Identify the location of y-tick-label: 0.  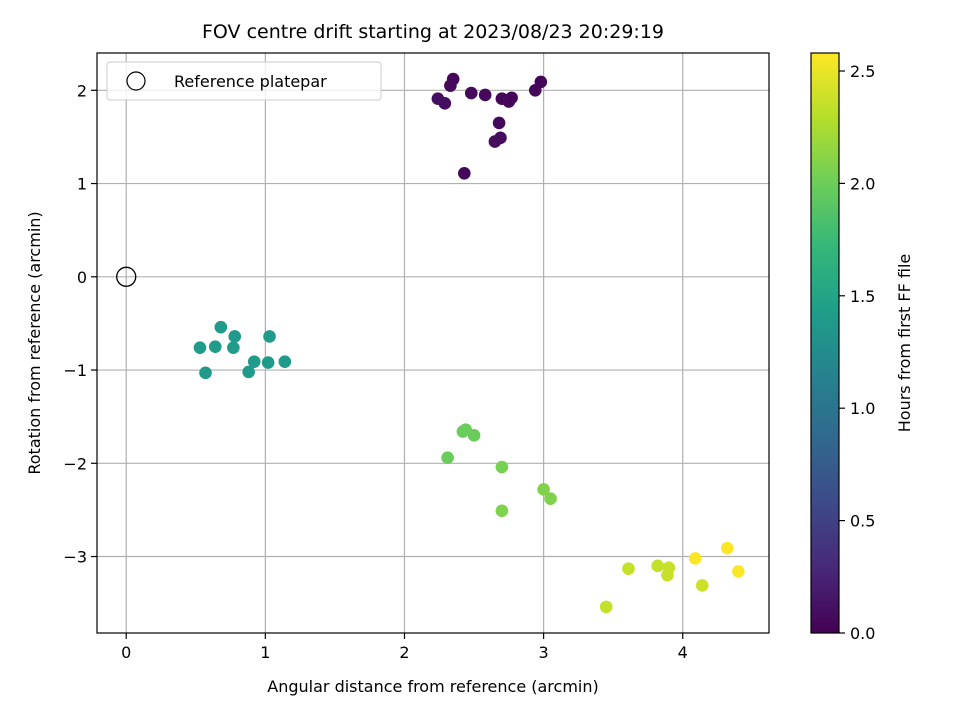
(82, 277).